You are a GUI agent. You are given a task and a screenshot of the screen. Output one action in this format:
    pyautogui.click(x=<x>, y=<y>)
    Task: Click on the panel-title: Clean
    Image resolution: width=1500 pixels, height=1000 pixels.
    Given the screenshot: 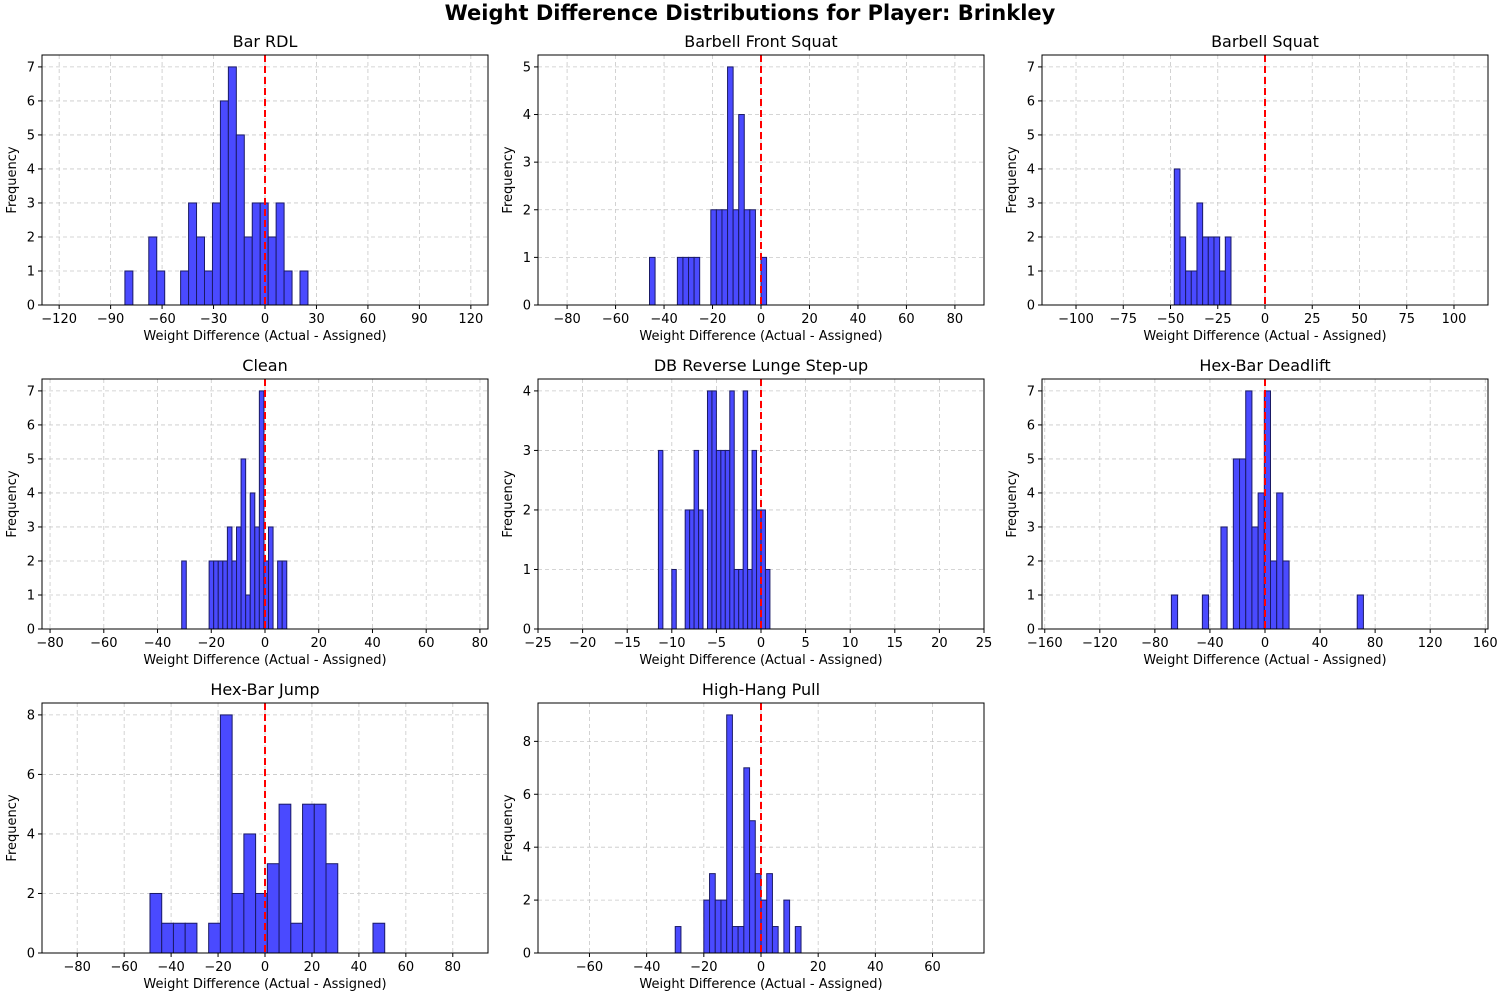 What is the action you would take?
    pyautogui.click(x=264, y=365)
    